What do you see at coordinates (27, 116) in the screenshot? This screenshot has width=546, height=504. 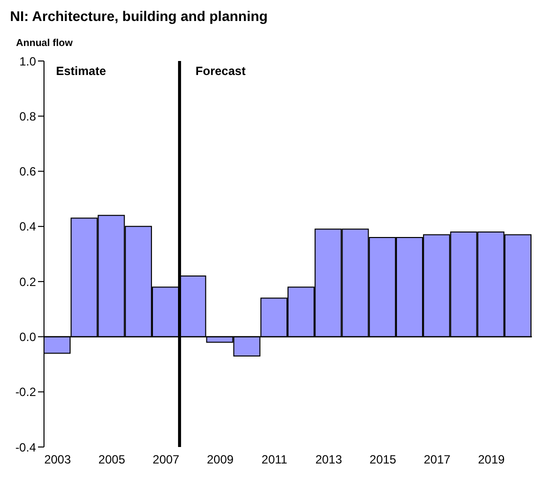 I see `y-tick-label: 0.8` at bounding box center [27, 116].